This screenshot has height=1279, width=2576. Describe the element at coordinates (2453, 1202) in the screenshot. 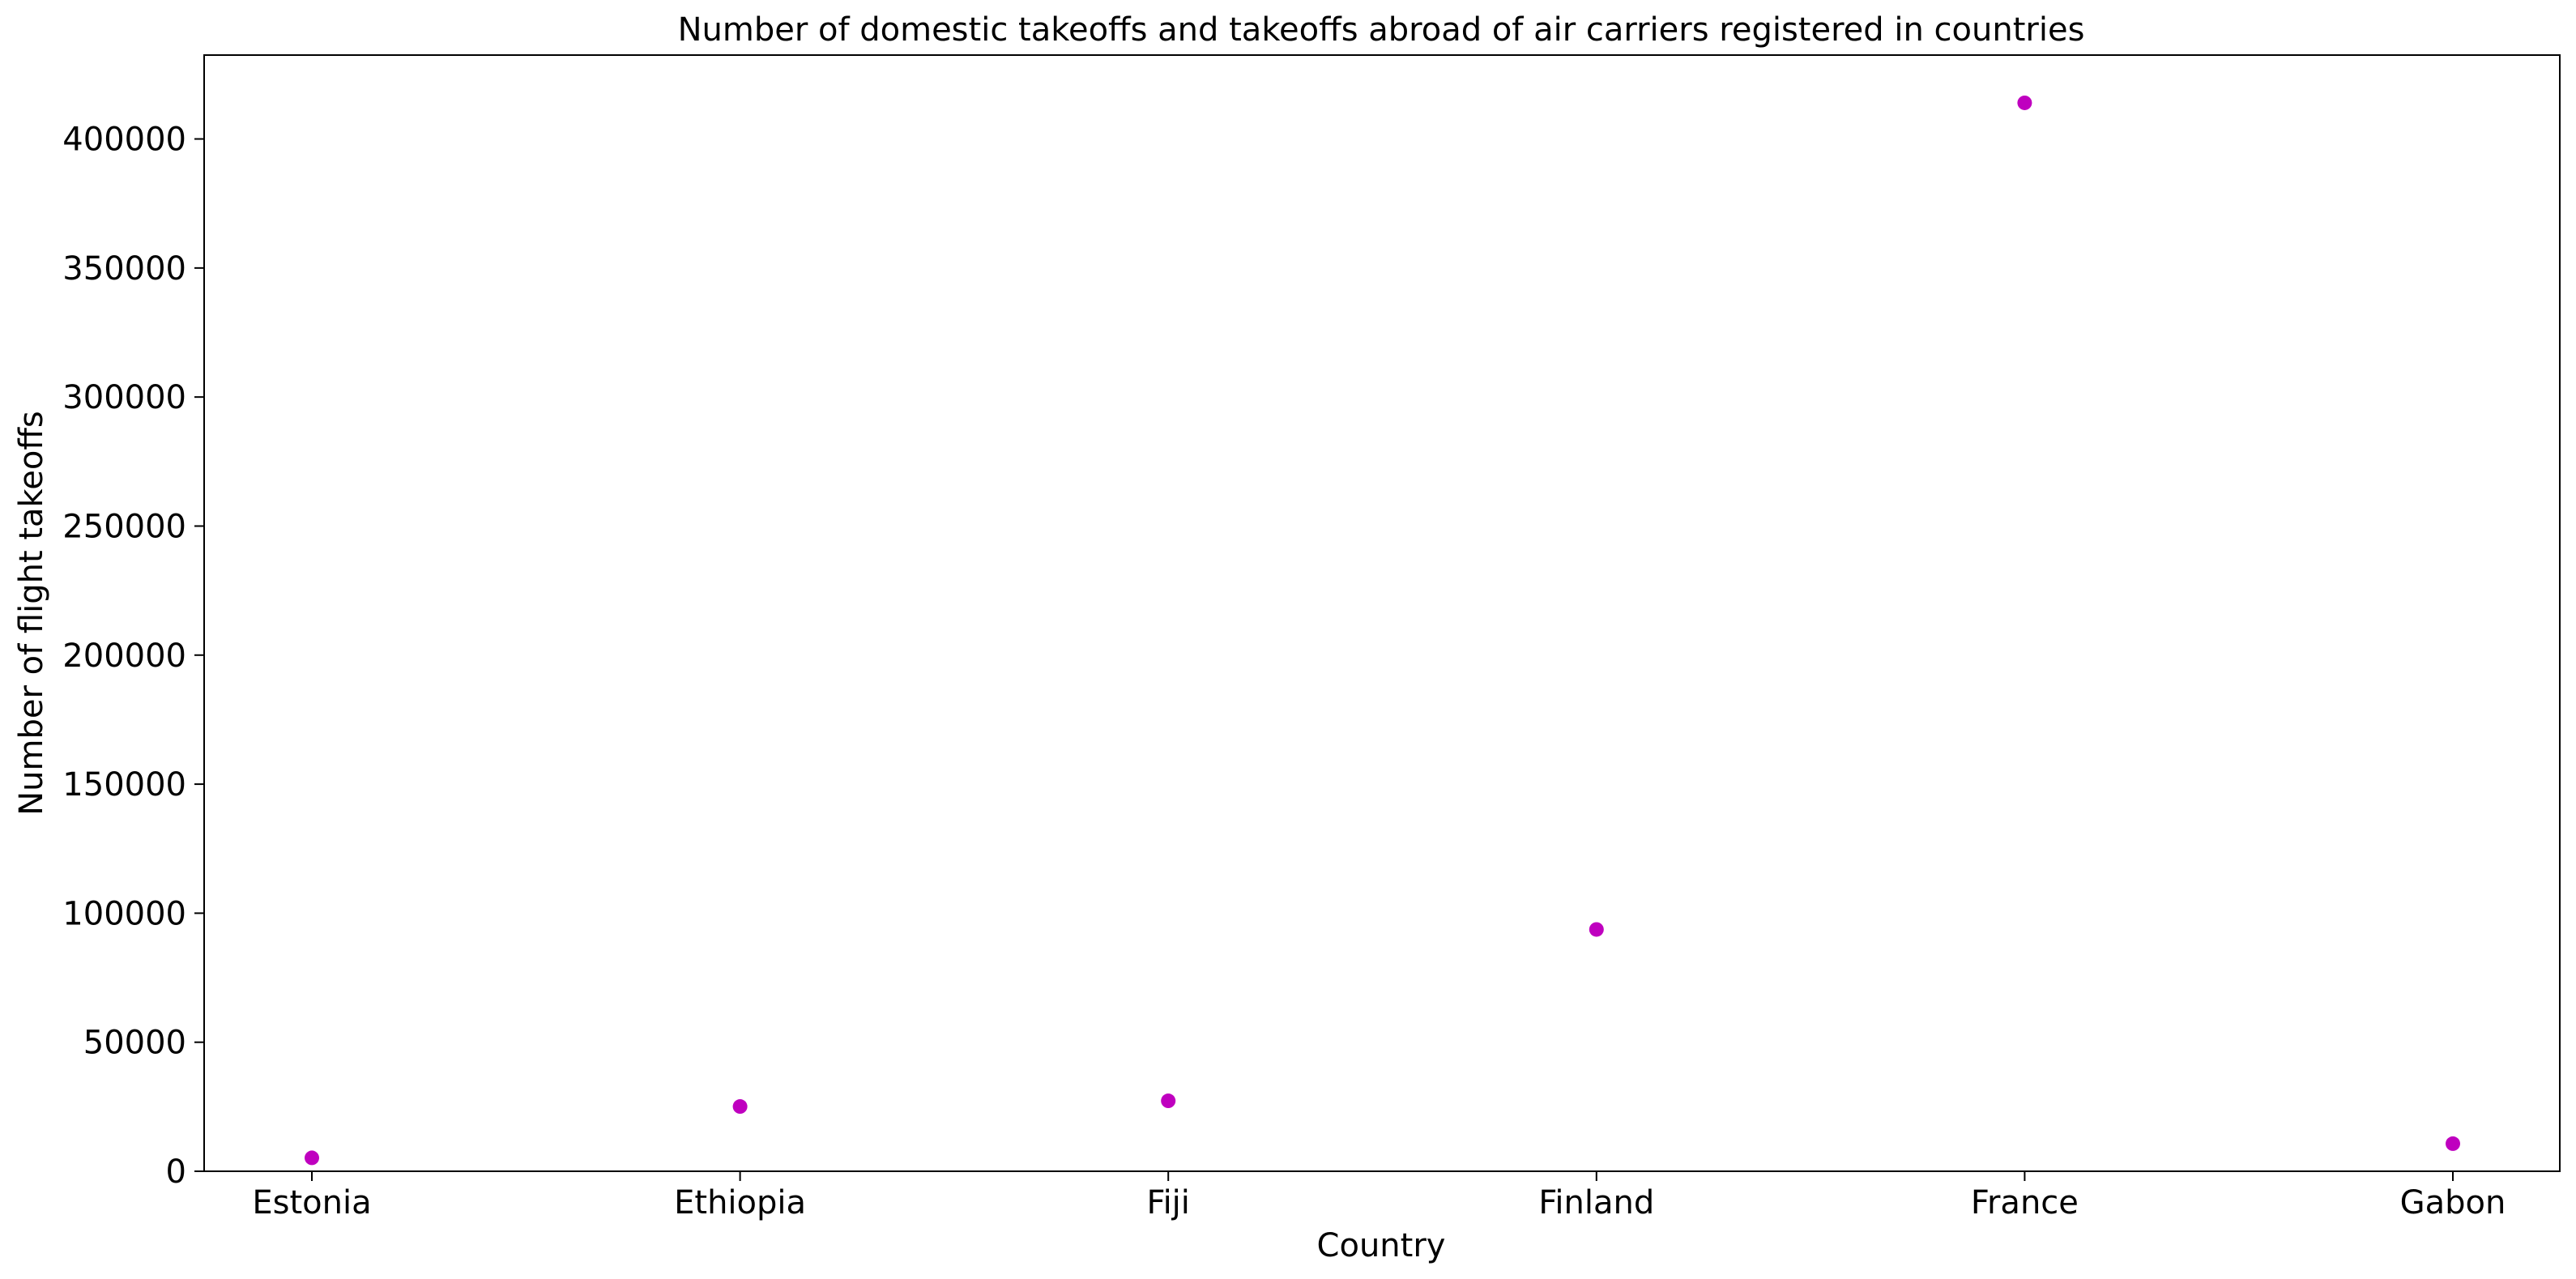

I see `x-tick-label: Gabon` at that location.